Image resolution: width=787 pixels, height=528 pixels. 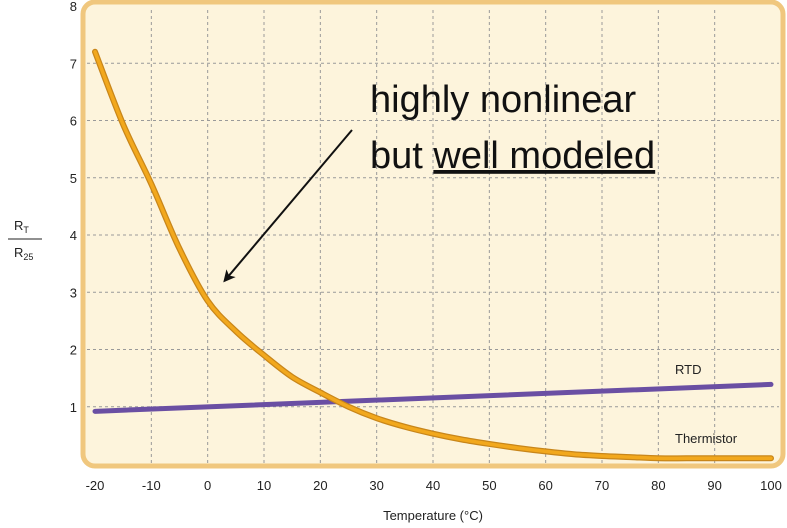 What do you see at coordinates (73, 63) in the screenshot?
I see `y-tick-label: 7` at bounding box center [73, 63].